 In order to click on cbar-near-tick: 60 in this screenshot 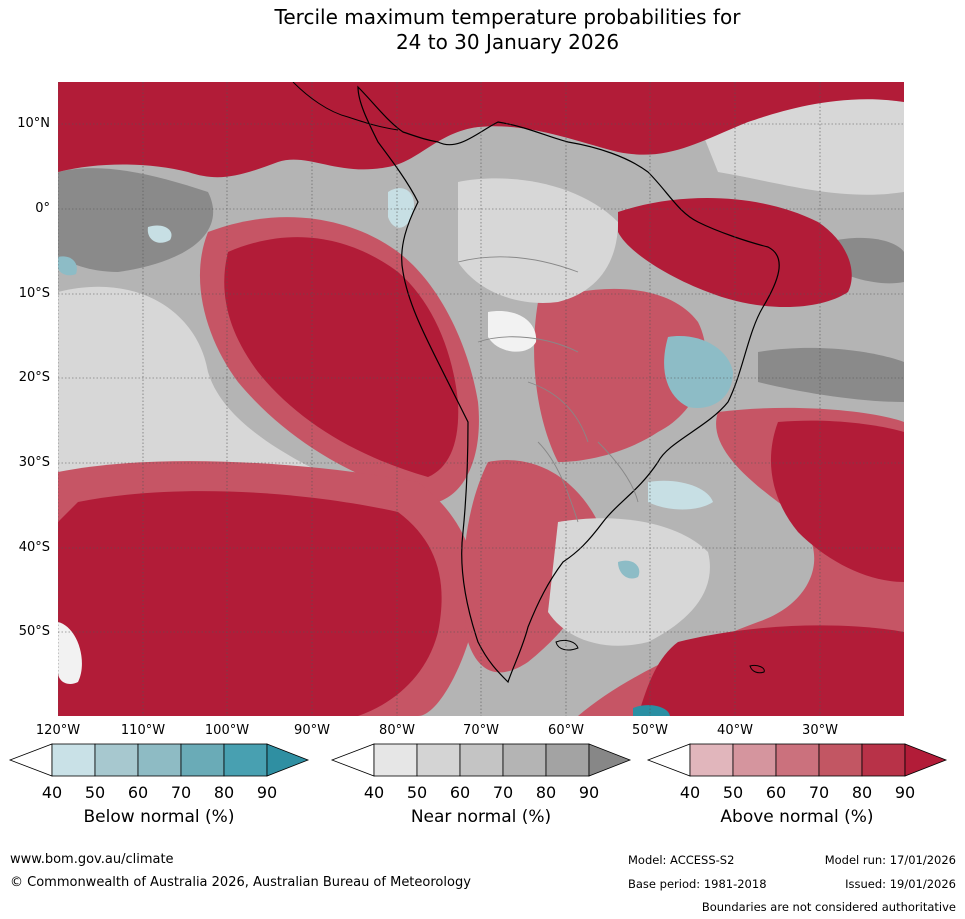, I will do `click(460, 792)`.